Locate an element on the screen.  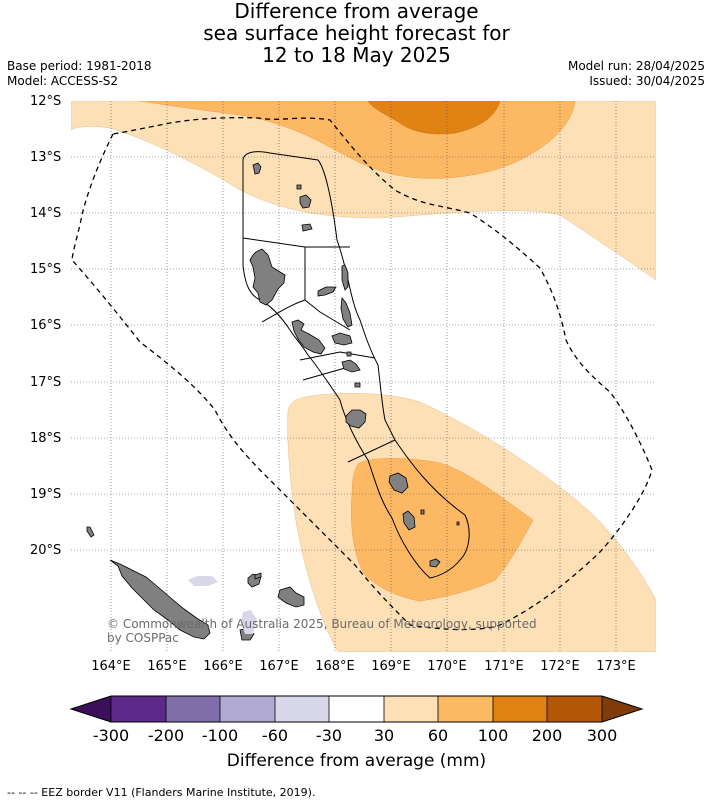
model-name: Model: ACCESS-S2 is located at coordinates (63, 81).